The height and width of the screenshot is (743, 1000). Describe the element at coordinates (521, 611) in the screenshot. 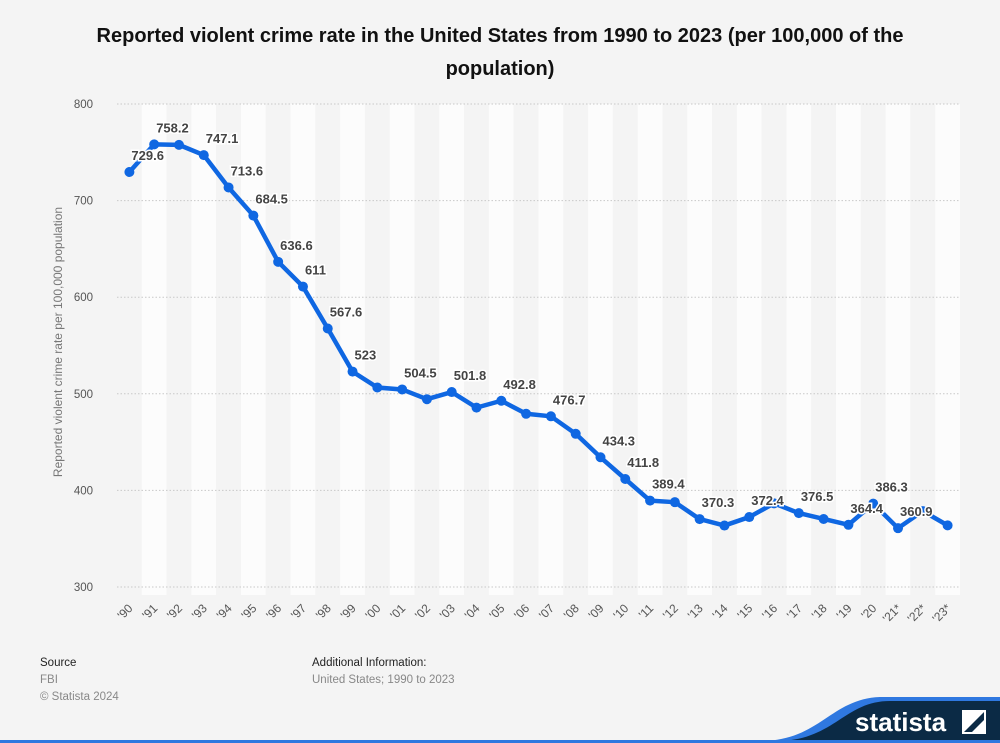

I see `x-tick-label: '06` at that location.